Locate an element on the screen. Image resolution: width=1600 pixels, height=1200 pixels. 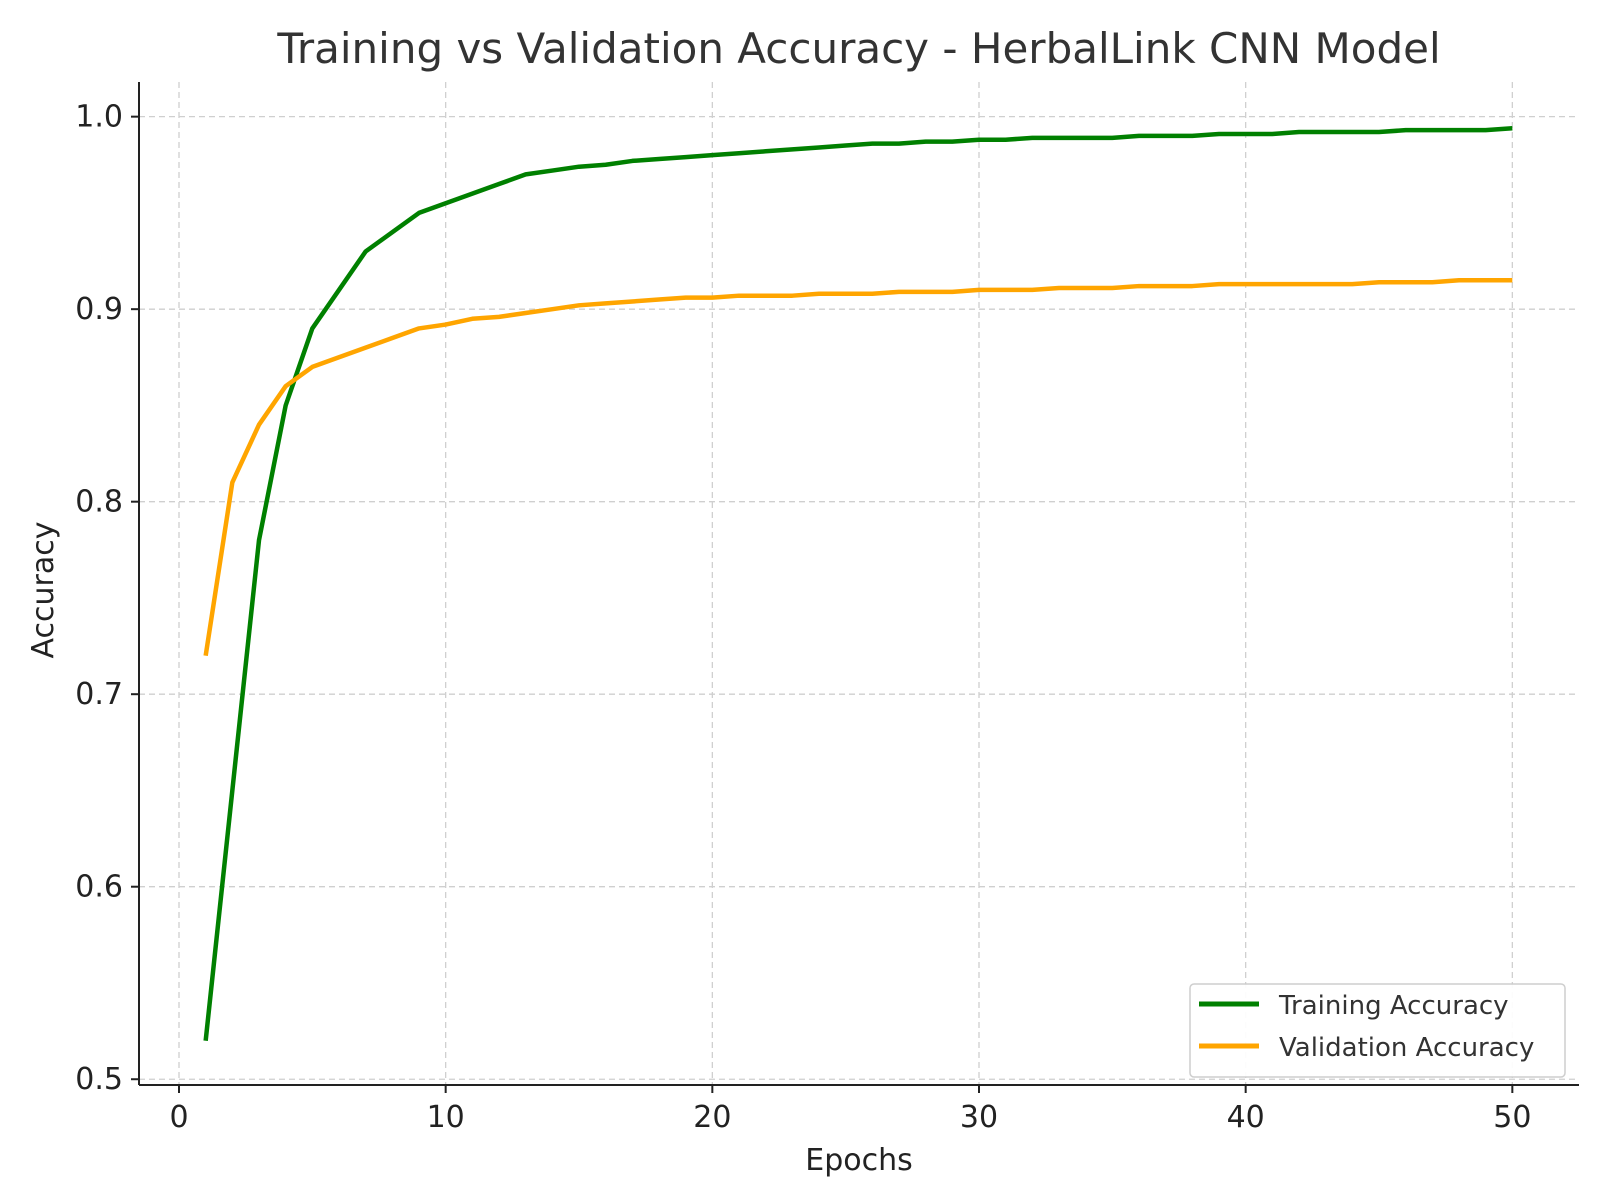
chart-legend: Training Accuracy Validation Accuracy is located at coordinates (1377, 1030).